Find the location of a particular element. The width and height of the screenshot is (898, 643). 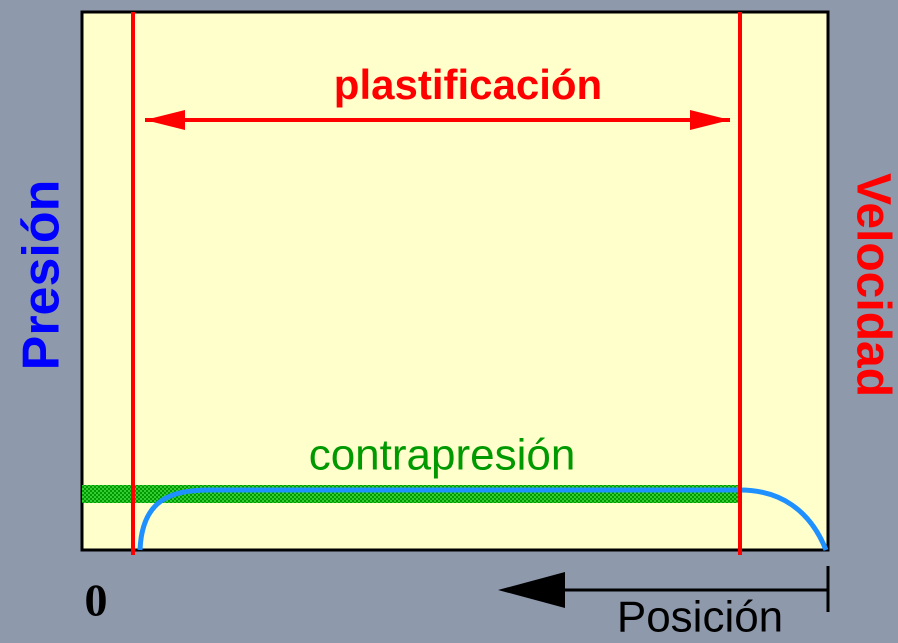

position-label: Posición is located at coordinates (700, 617).